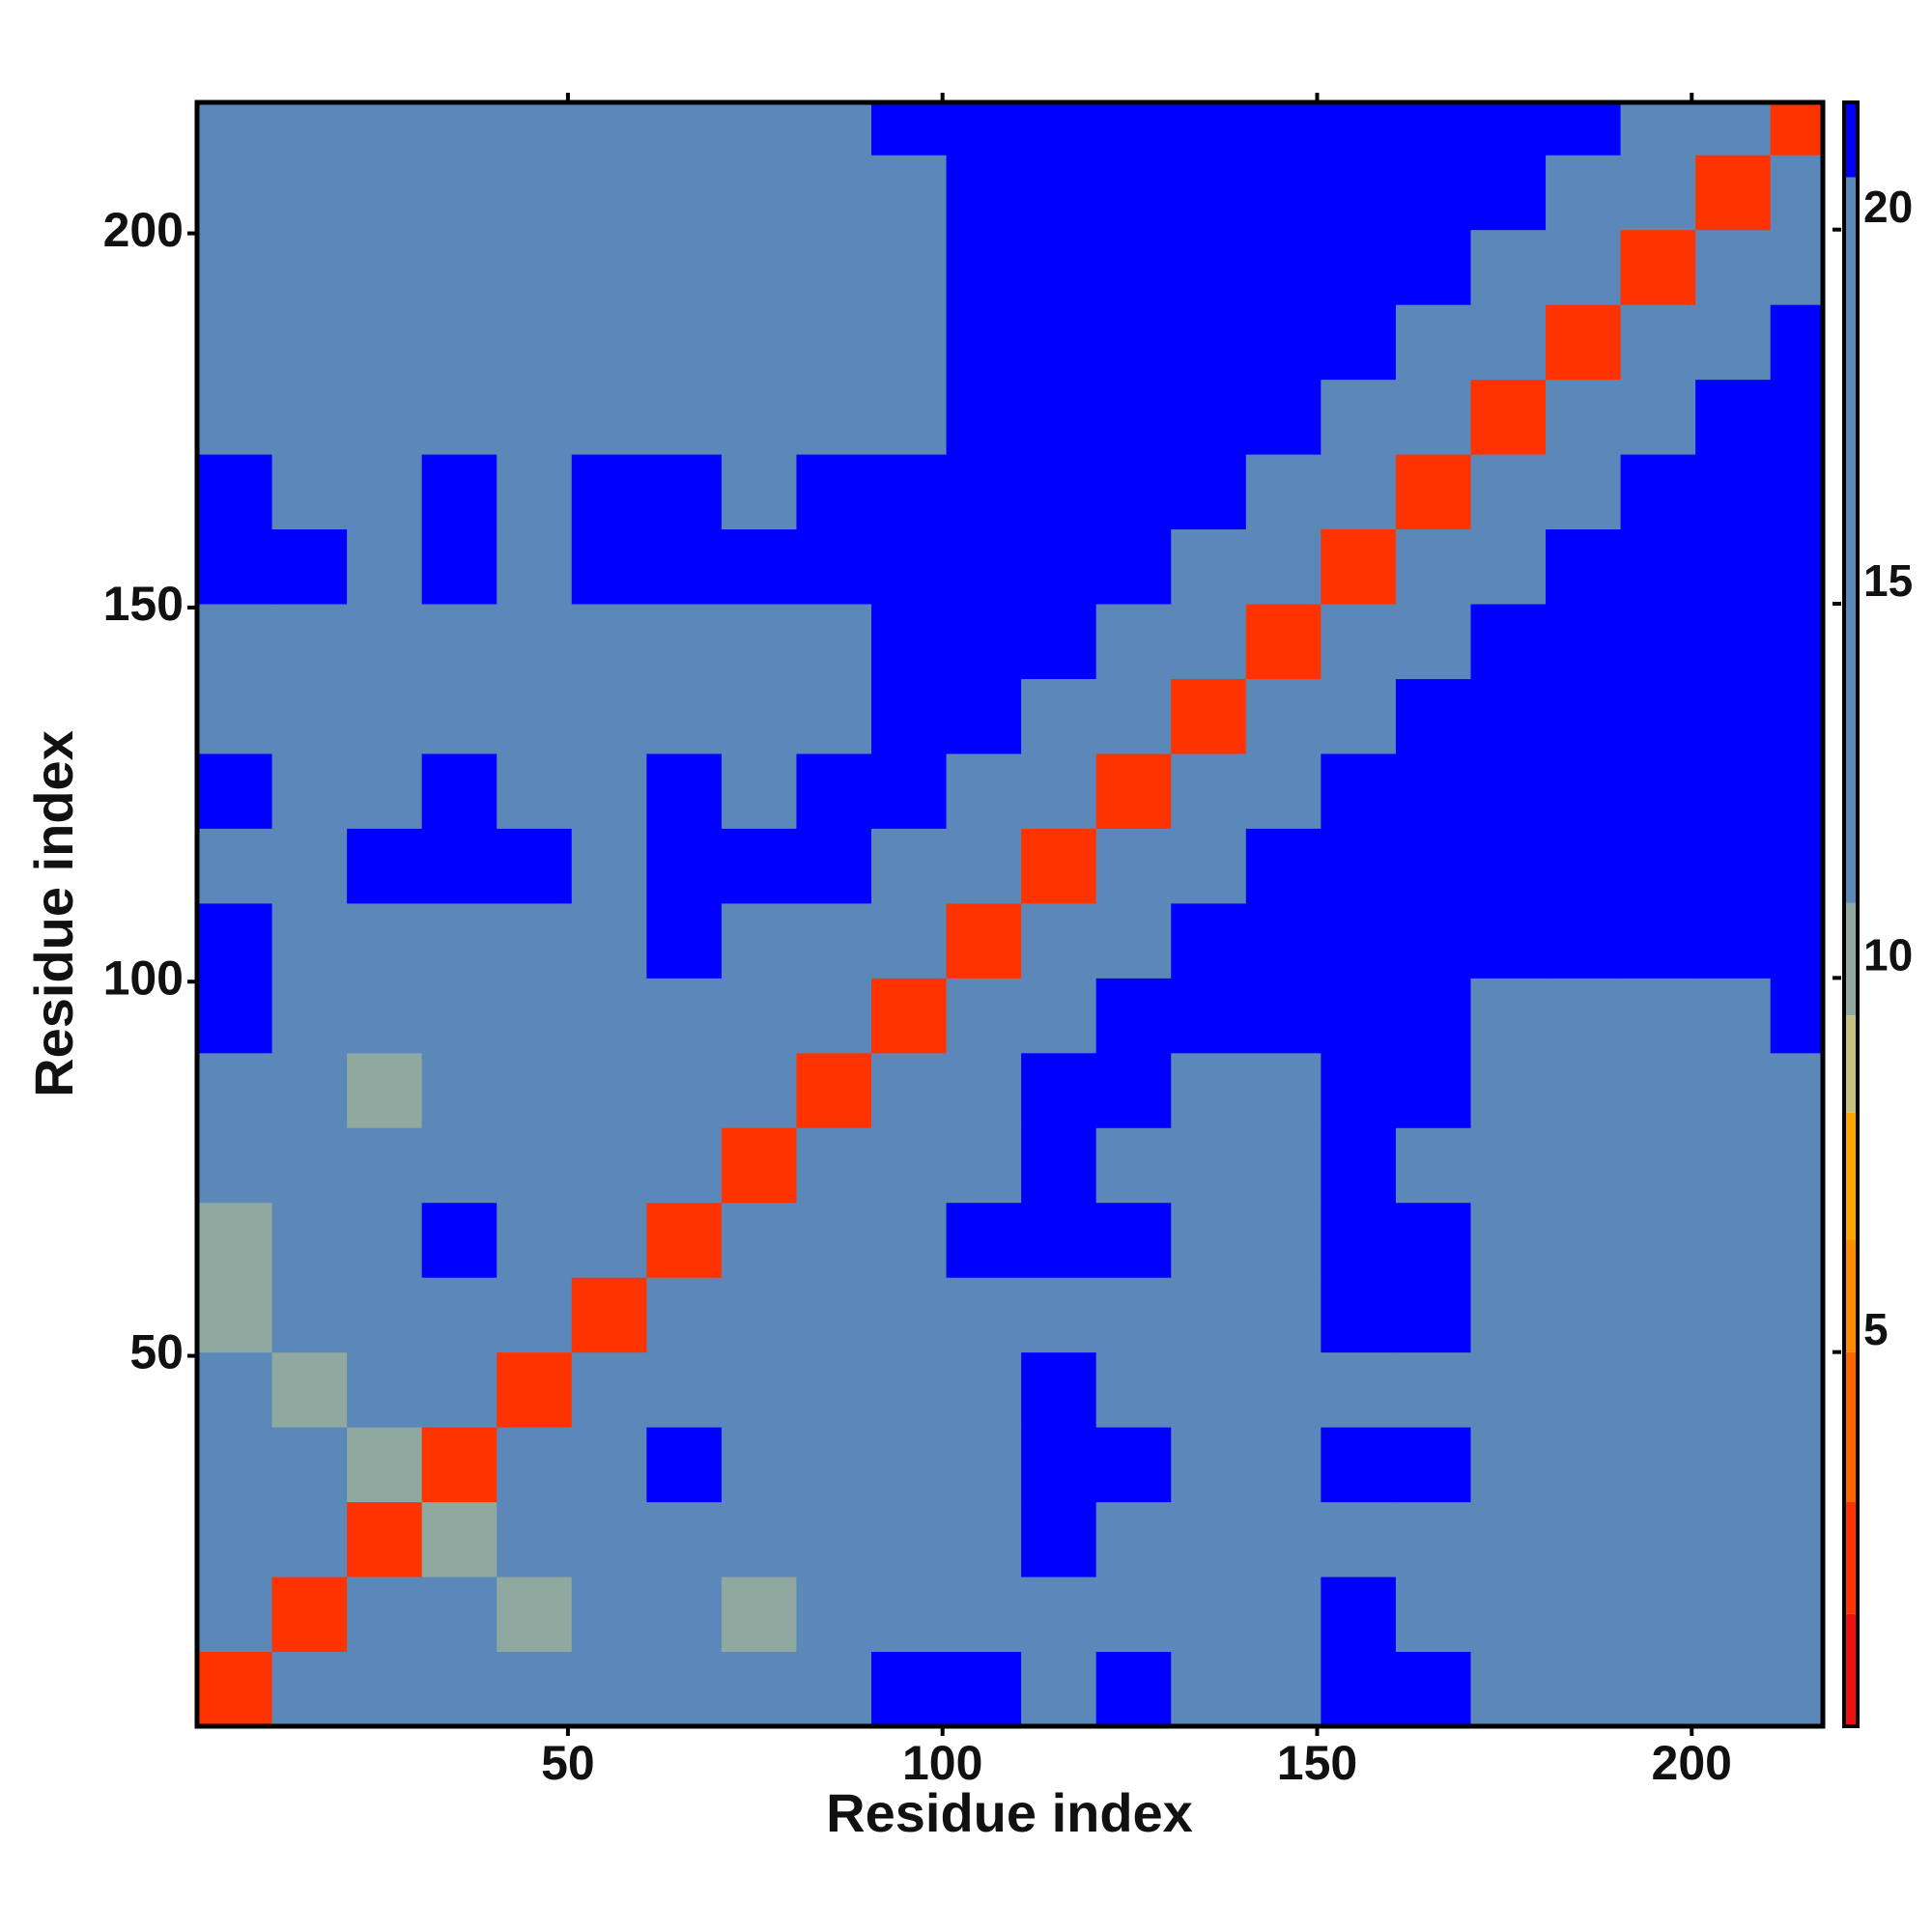 The image size is (1932, 1932). Describe the element at coordinates (143, 604) in the screenshot. I see `y-tick-label: 150` at that location.